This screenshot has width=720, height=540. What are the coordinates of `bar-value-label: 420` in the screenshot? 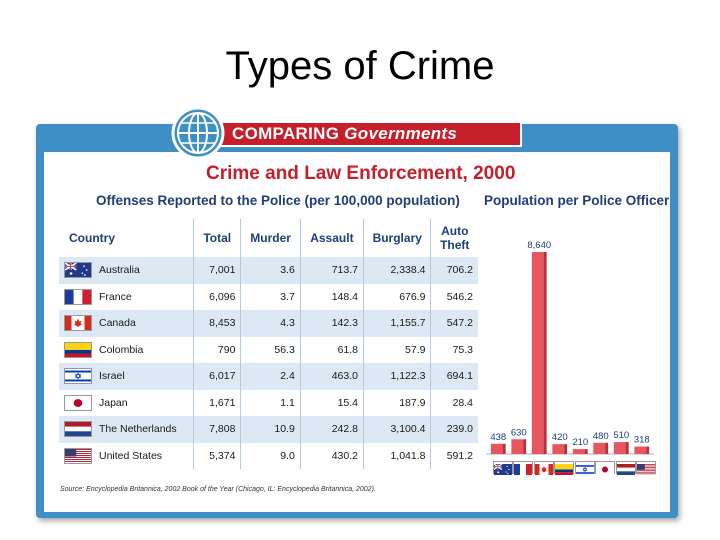 It's located at (560, 437).